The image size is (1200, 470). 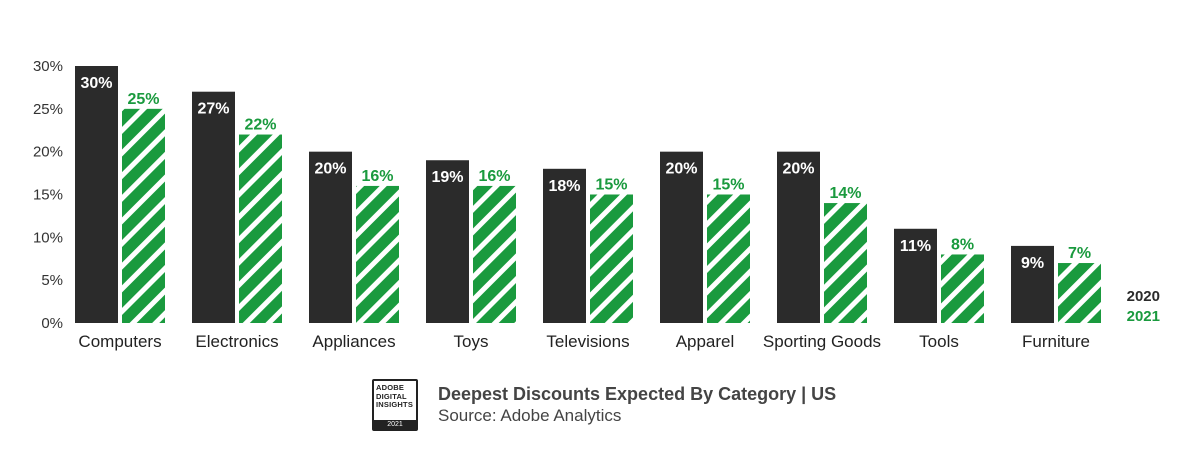 What do you see at coordinates (52, 323) in the screenshot?
I see `y-tick-label: 0%` at bounding box center [52, 323].